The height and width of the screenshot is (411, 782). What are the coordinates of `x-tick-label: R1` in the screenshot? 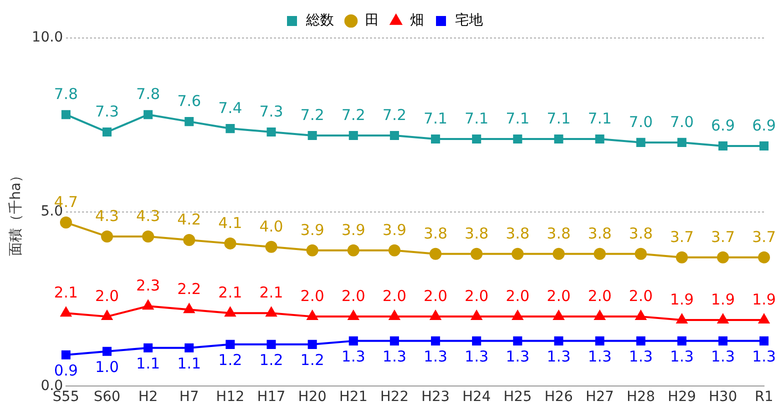 It's located at (764, 397).